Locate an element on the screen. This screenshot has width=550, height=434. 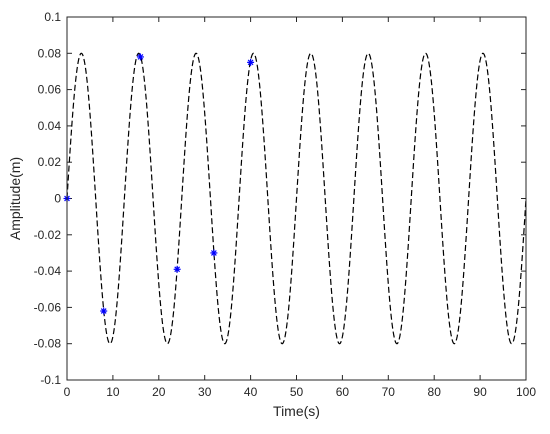
x-tick-labels: 0 10 20 30 40 50 60 70 80 90 100 is located at coordinates (300, 392).